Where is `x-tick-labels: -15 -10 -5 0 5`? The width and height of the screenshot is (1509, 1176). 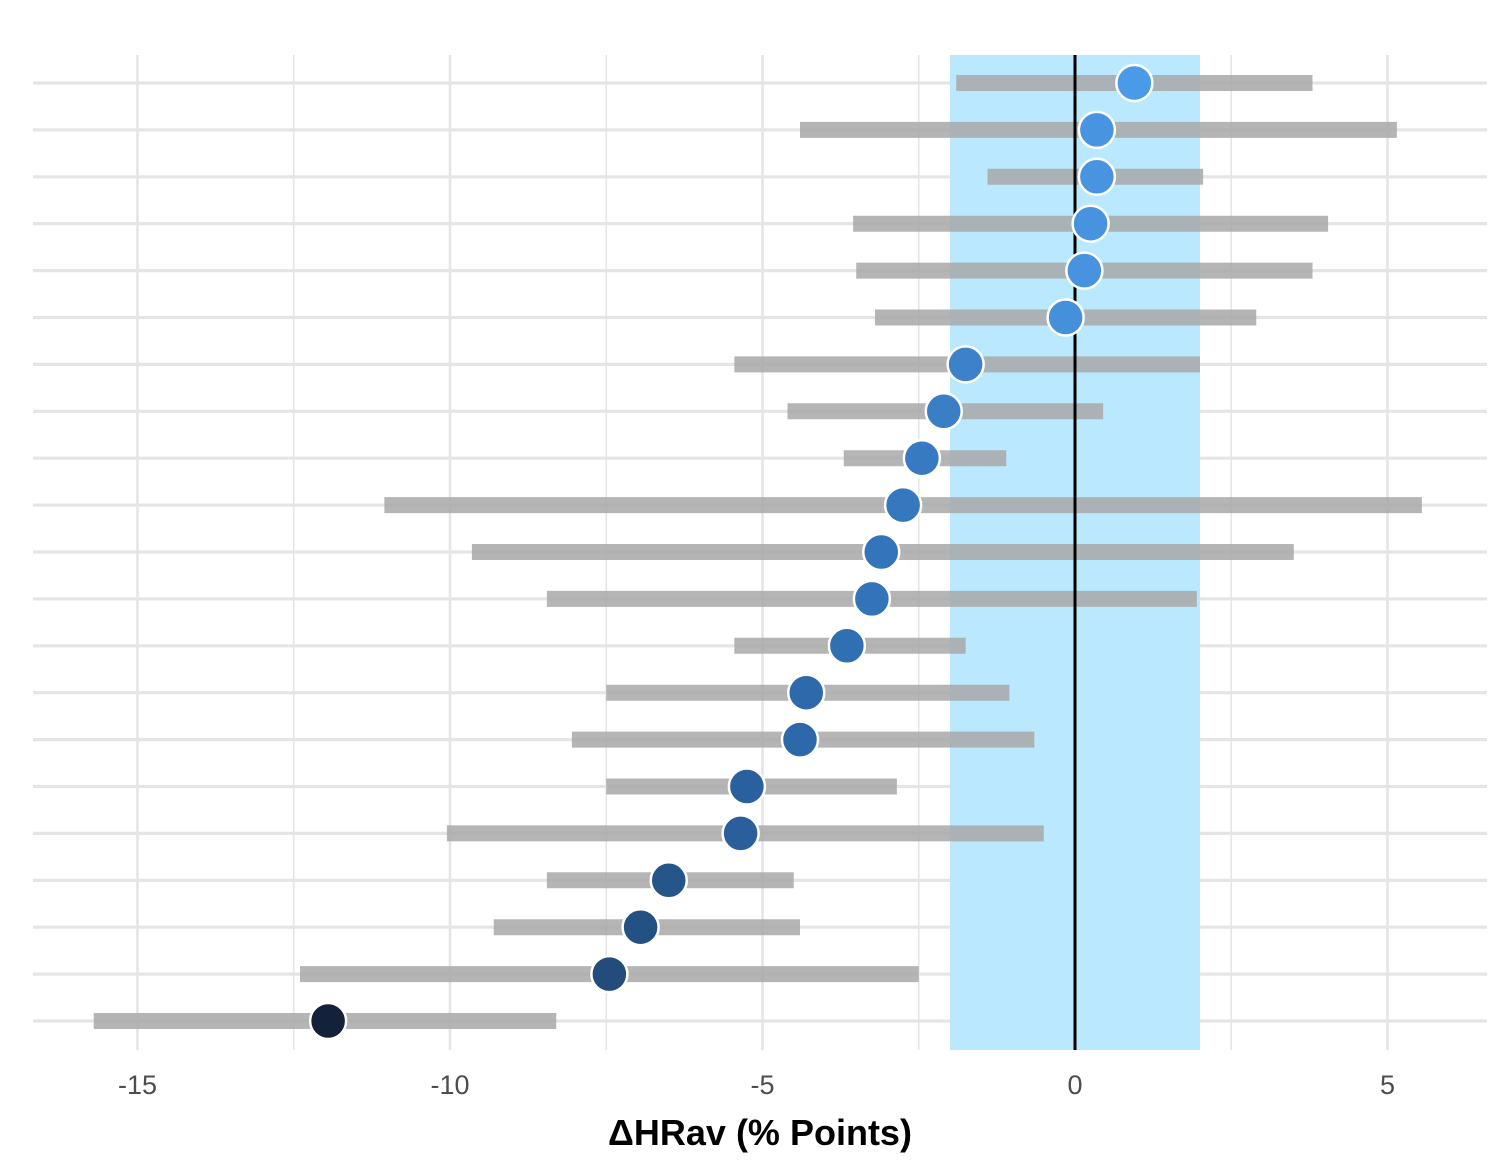
x-tick-labels: -15 -10 -5 0 5 is located at coordinates (756, 1085).